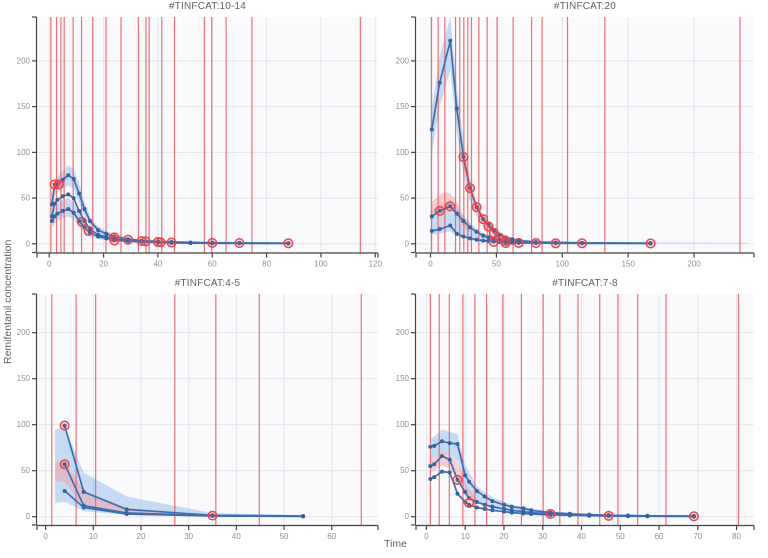 This screenshot has width=768, height=558. Describe the element at coordinates (134, 489) in the screenshot. I see `pink-ribbon` at that location.